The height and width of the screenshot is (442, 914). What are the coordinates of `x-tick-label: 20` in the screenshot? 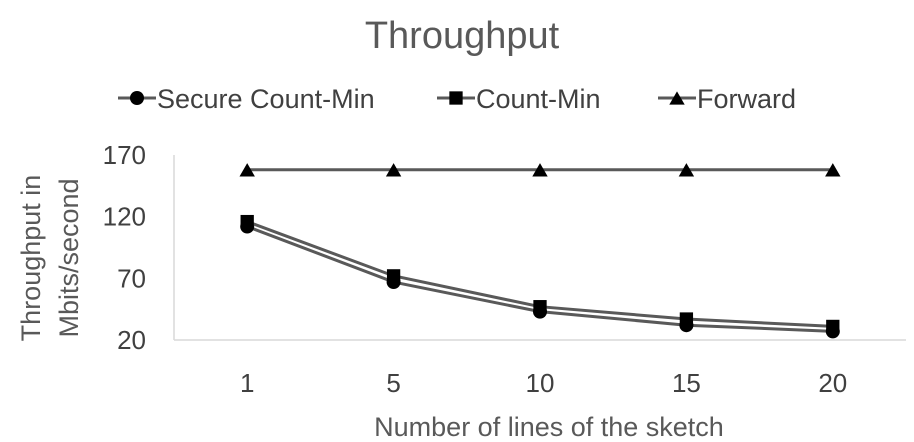 It's located at (832, 383).